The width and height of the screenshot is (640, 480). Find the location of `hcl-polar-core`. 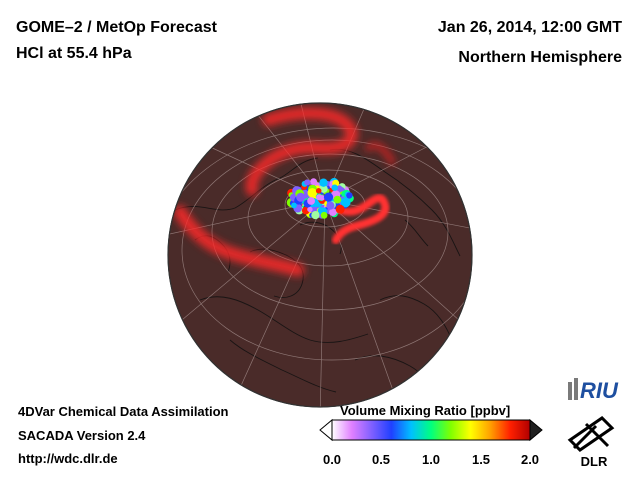

hcl-polar-core is located at coordinates (320, 198).